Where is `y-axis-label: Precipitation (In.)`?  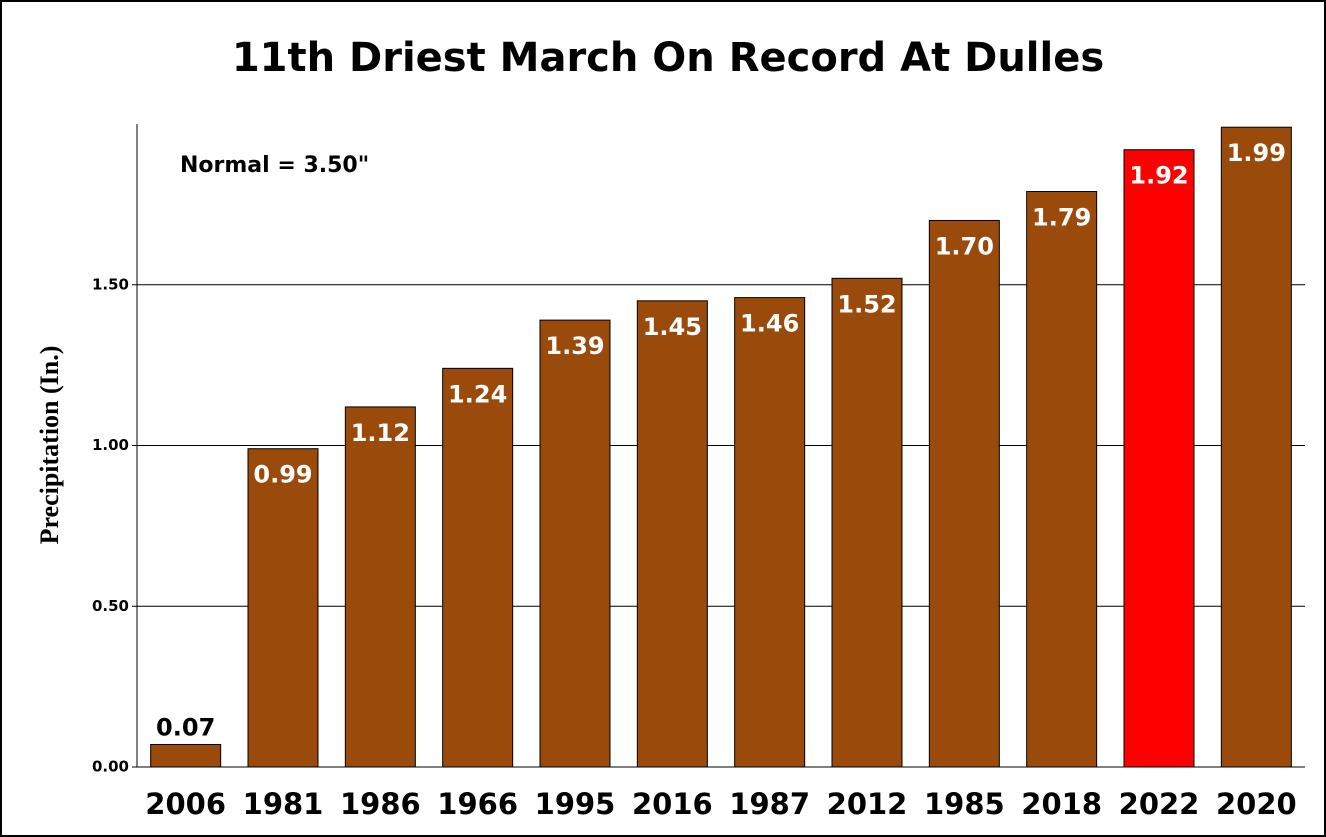
y-axis-label: Precipitation (In.) is located at coordinates (49, 445).